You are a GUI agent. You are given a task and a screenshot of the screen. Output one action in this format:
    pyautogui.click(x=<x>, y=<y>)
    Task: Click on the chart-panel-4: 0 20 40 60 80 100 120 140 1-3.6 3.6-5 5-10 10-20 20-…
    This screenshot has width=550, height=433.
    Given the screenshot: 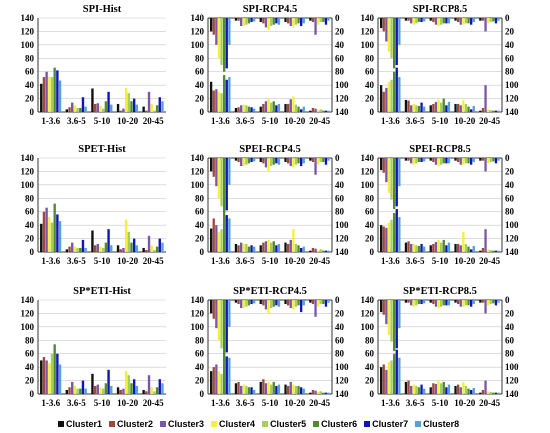 What is the action you would take?
    pyautogui.click(x=93, y=205)
    